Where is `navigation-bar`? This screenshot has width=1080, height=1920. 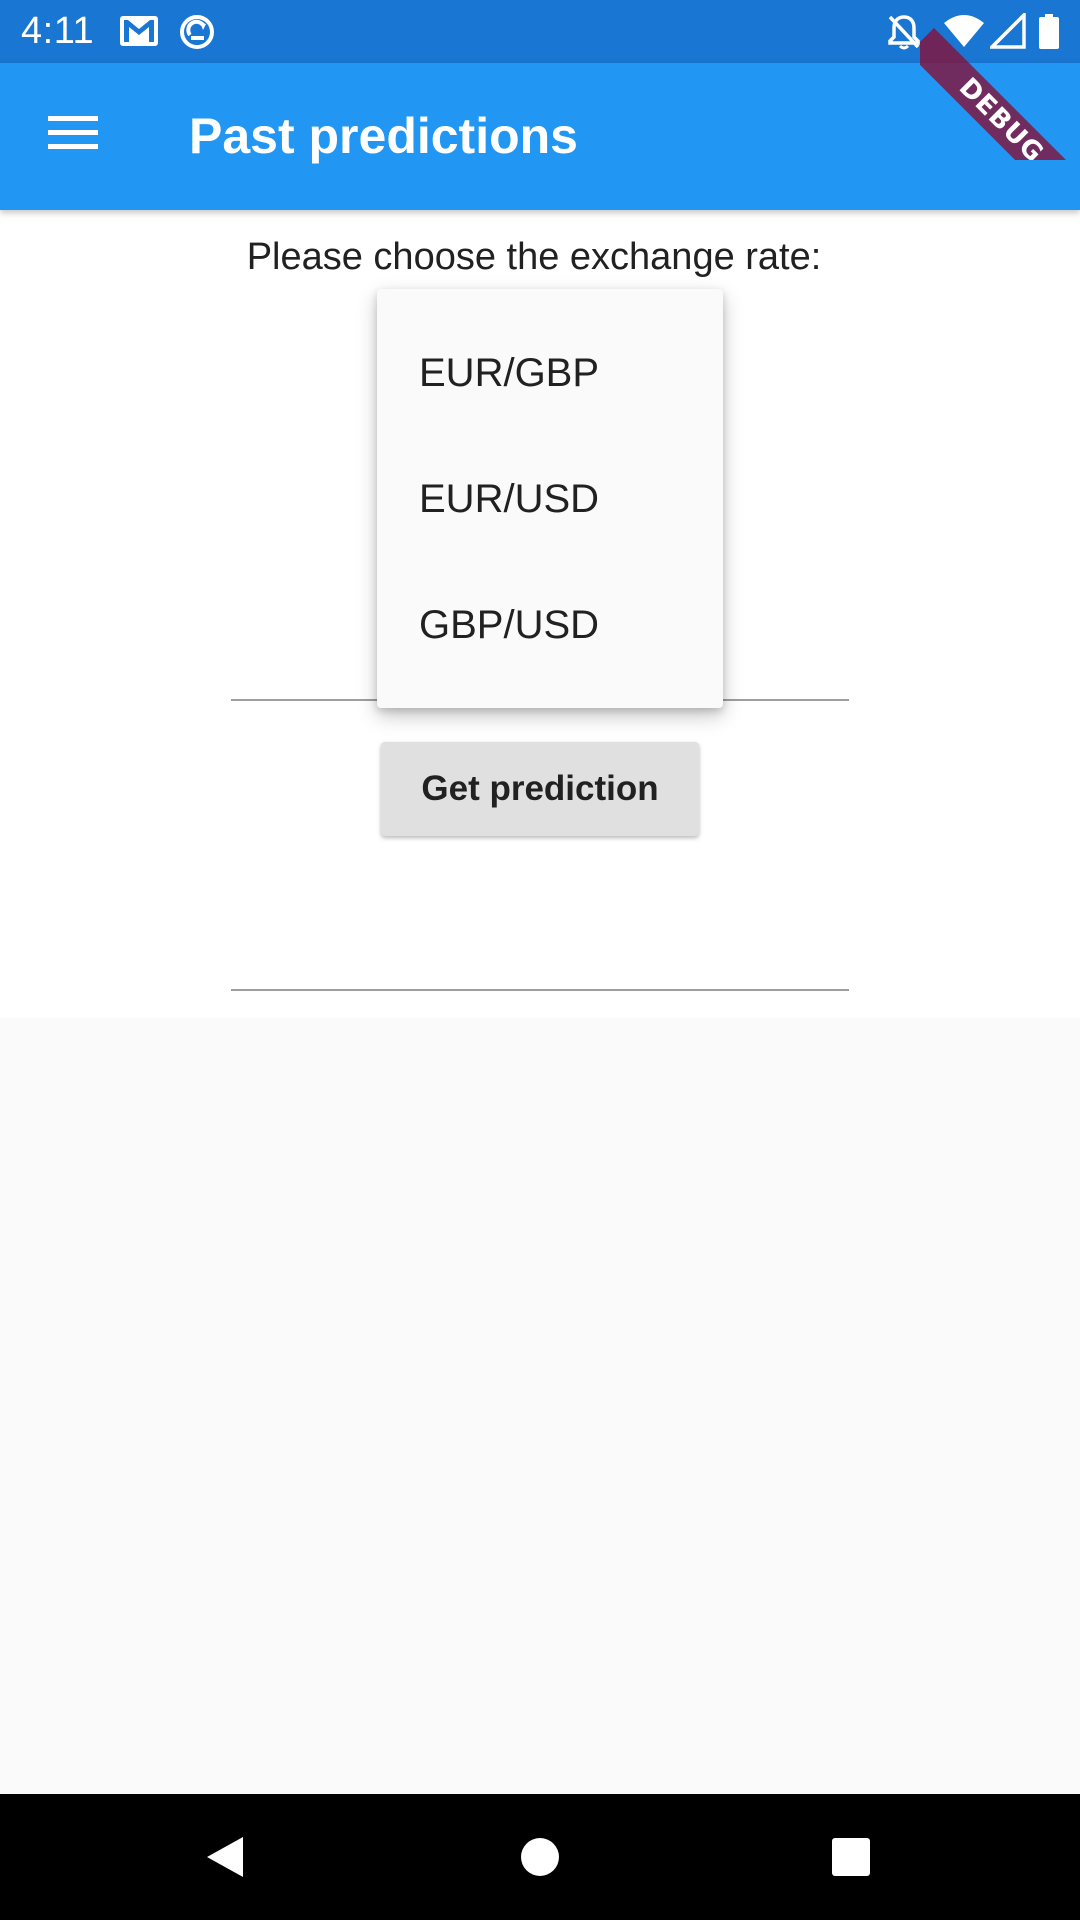
navigation-bar is located at coordinates (540, 1857).